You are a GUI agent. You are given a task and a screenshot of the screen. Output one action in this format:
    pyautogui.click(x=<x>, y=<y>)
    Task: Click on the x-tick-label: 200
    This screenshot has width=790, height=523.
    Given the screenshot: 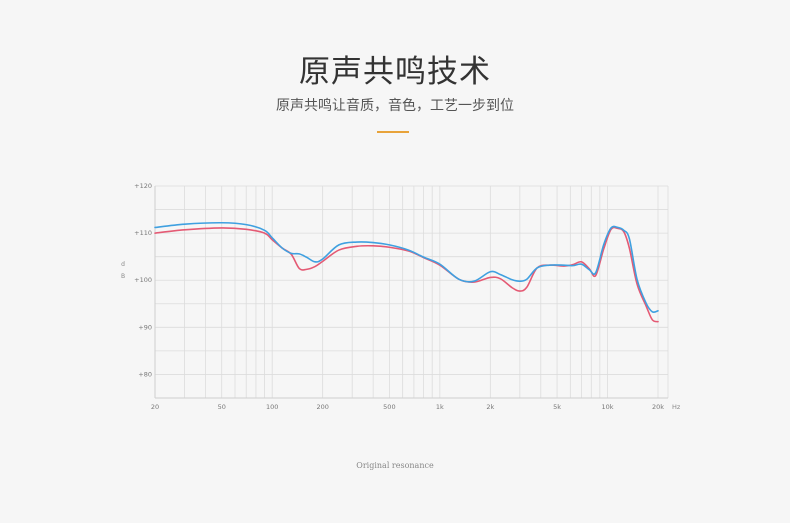 What is the action you would take?
    pyautogui.click(x=322, y=407)
    